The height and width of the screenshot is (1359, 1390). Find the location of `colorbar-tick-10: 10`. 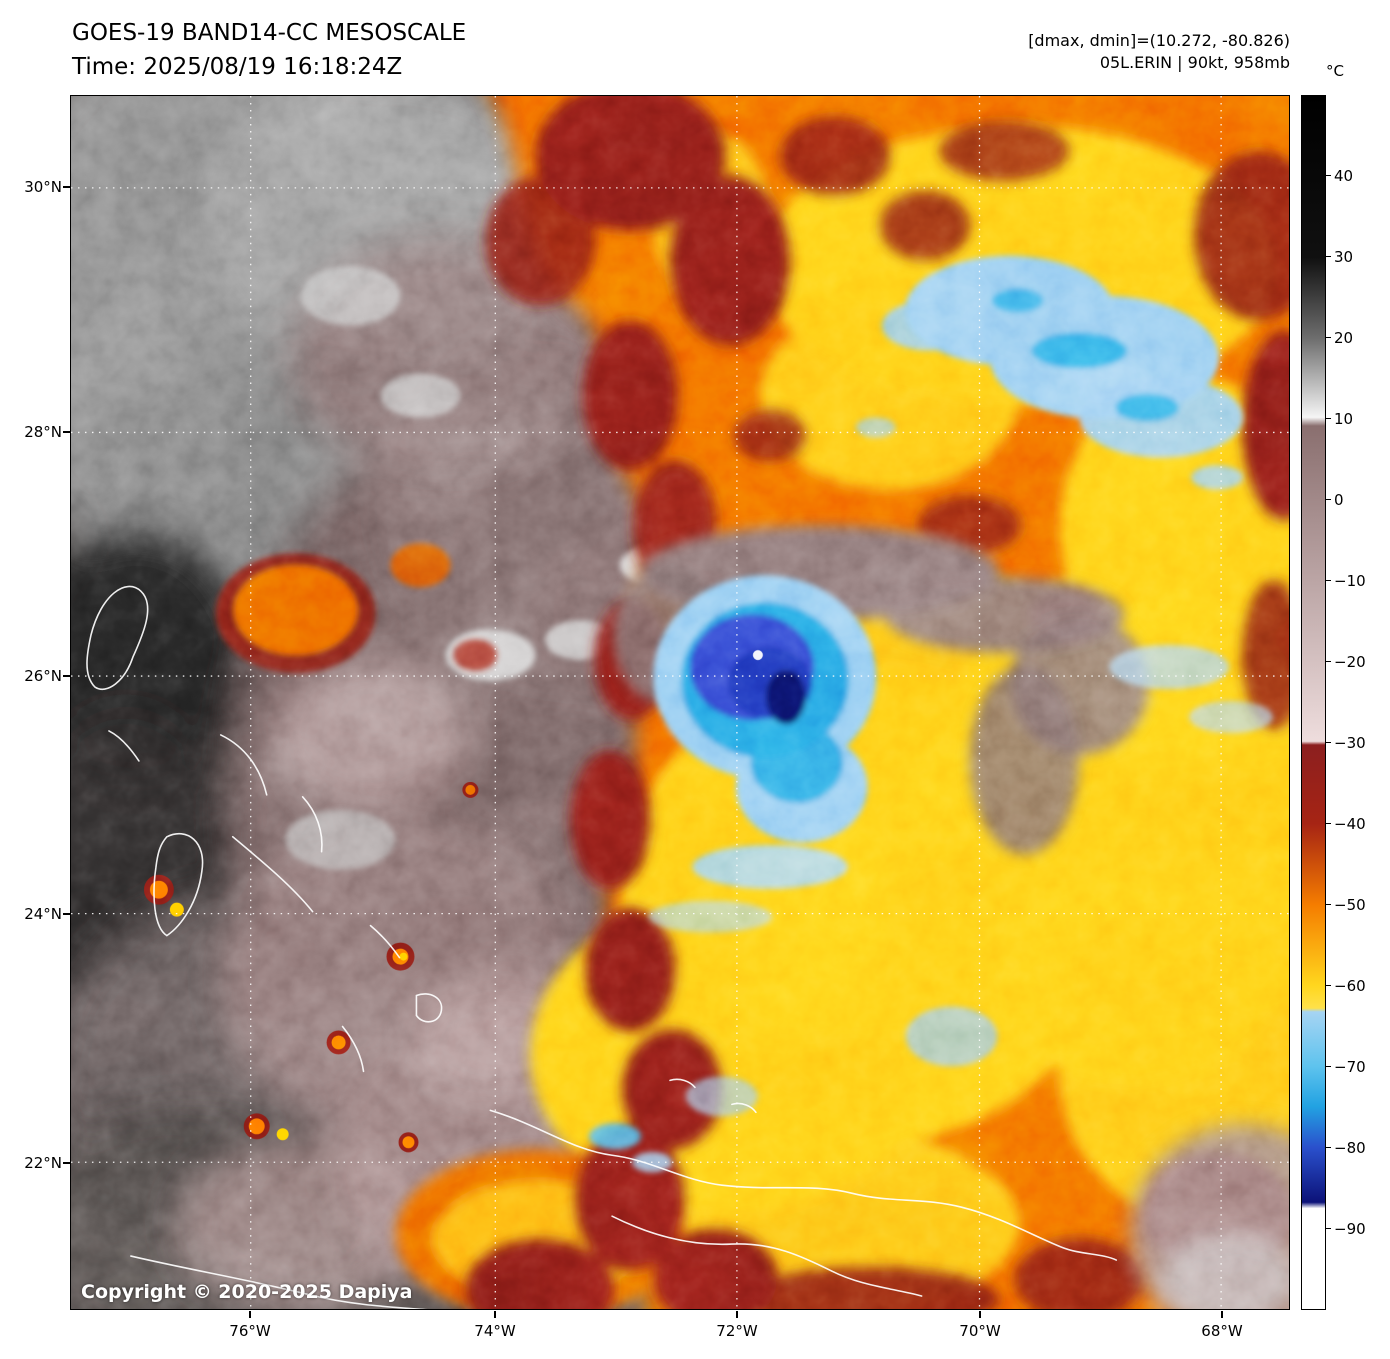

colorbar-tick-10: 10 is located at coordinates (1339, 419).